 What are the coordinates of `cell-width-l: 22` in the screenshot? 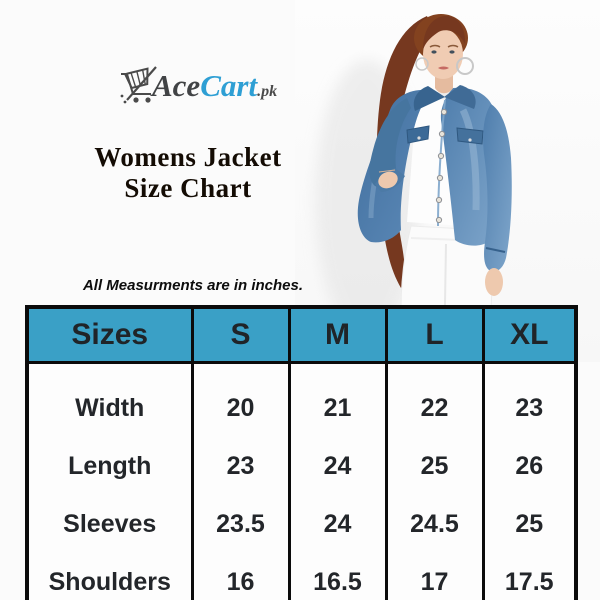 It's located at (434, 399).